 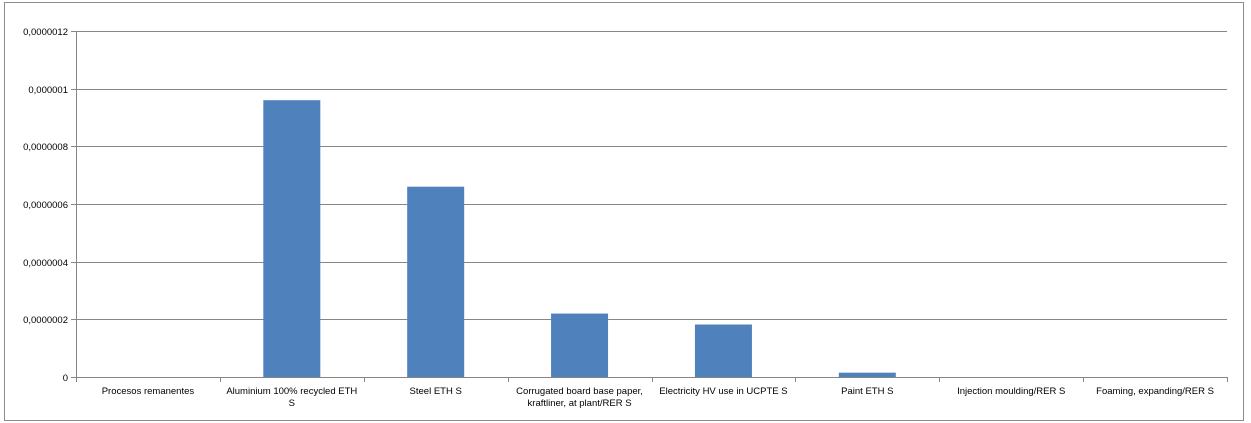 What do you see at coordinates (292, 403) in the screenshot?
I see `x-tick-label: S` at bounding box center [292, 403].